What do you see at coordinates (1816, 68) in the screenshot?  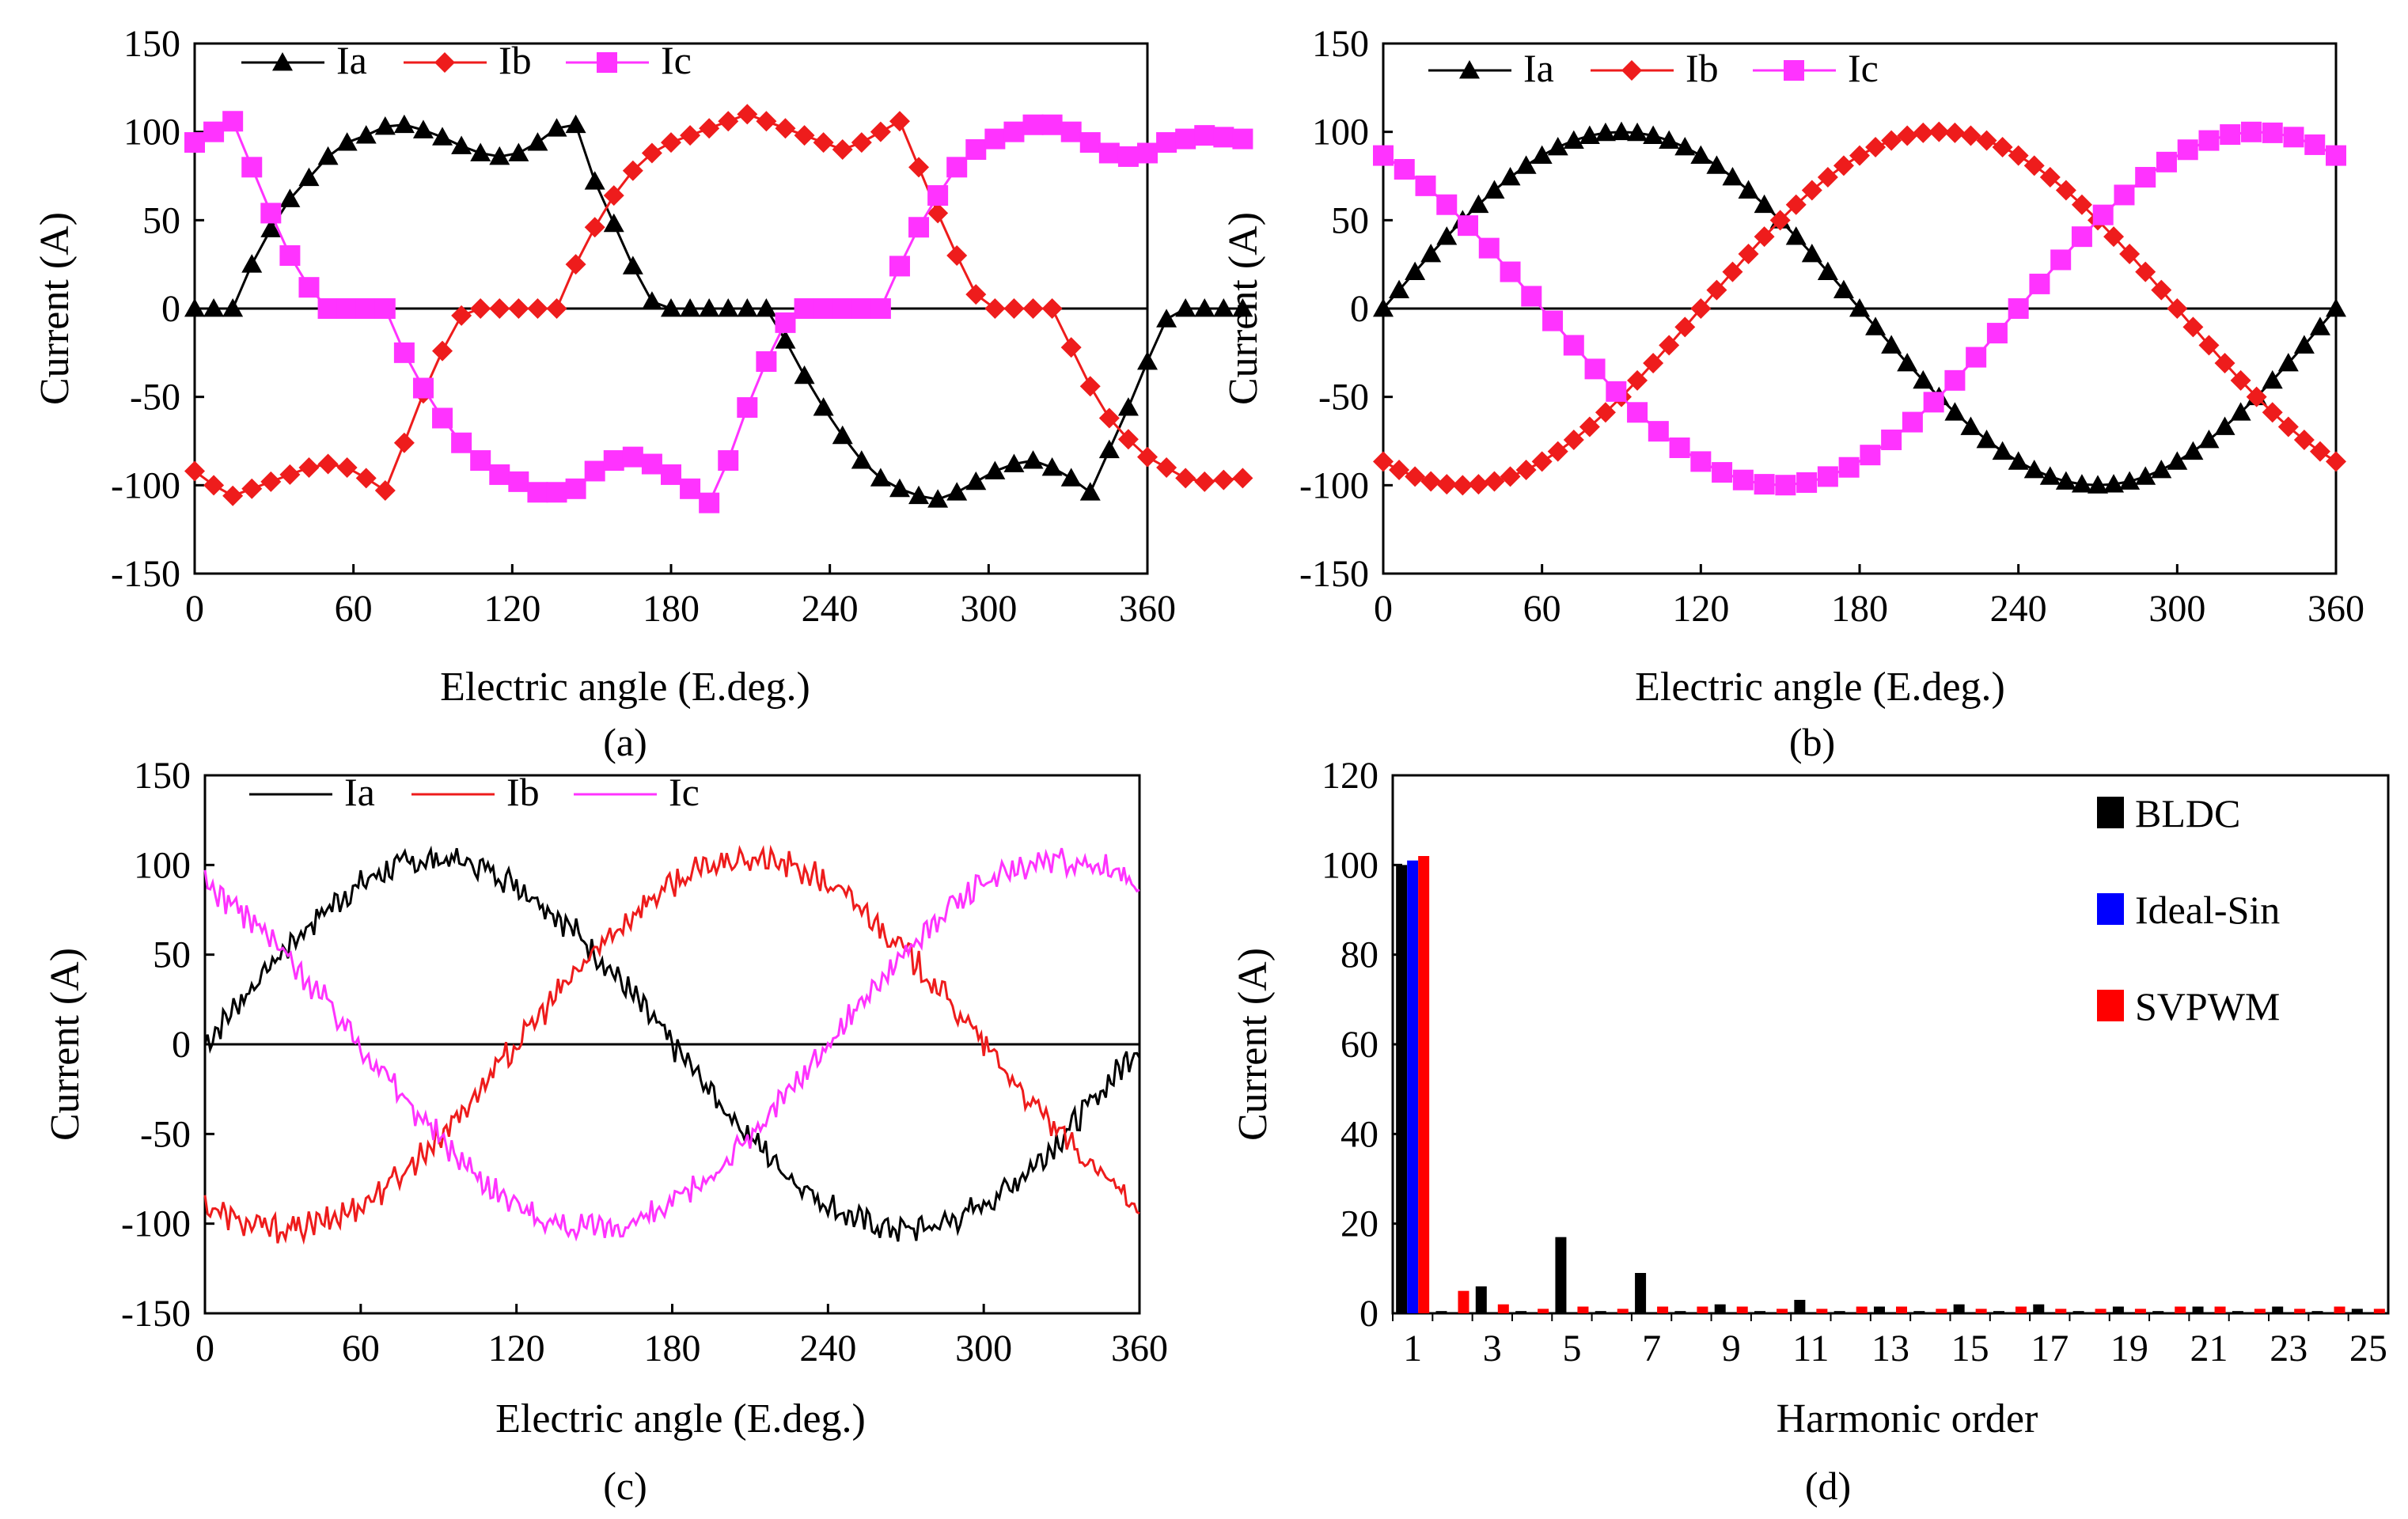 I see `legend-item-Ic: Ic` at bounding box center [1816, 68].